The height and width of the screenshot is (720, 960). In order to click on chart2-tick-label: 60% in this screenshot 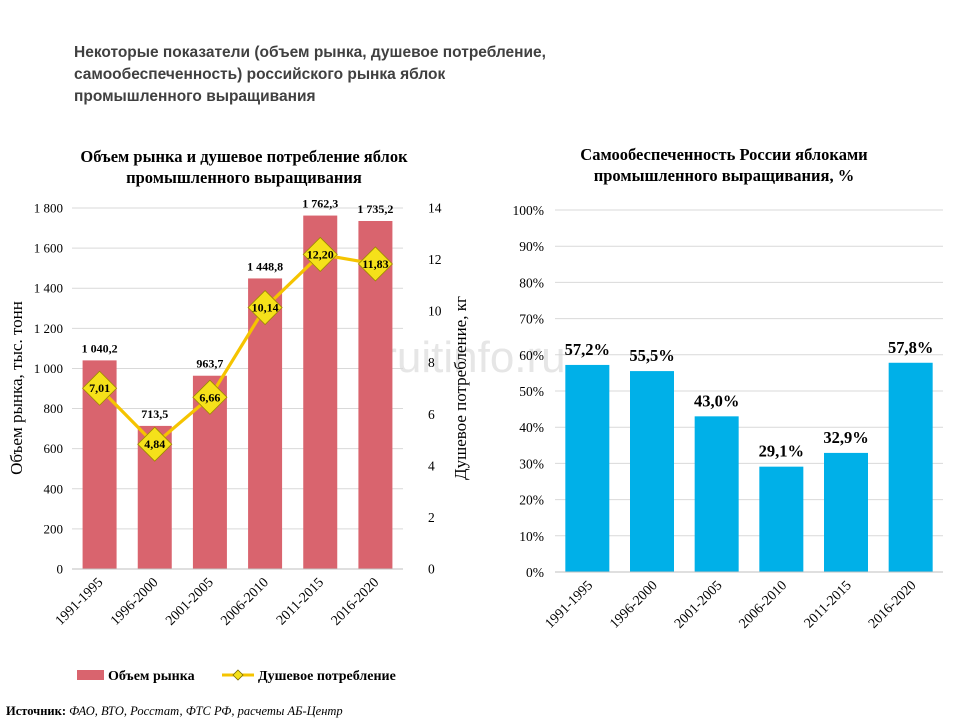, I will do `click(531, 355)`.